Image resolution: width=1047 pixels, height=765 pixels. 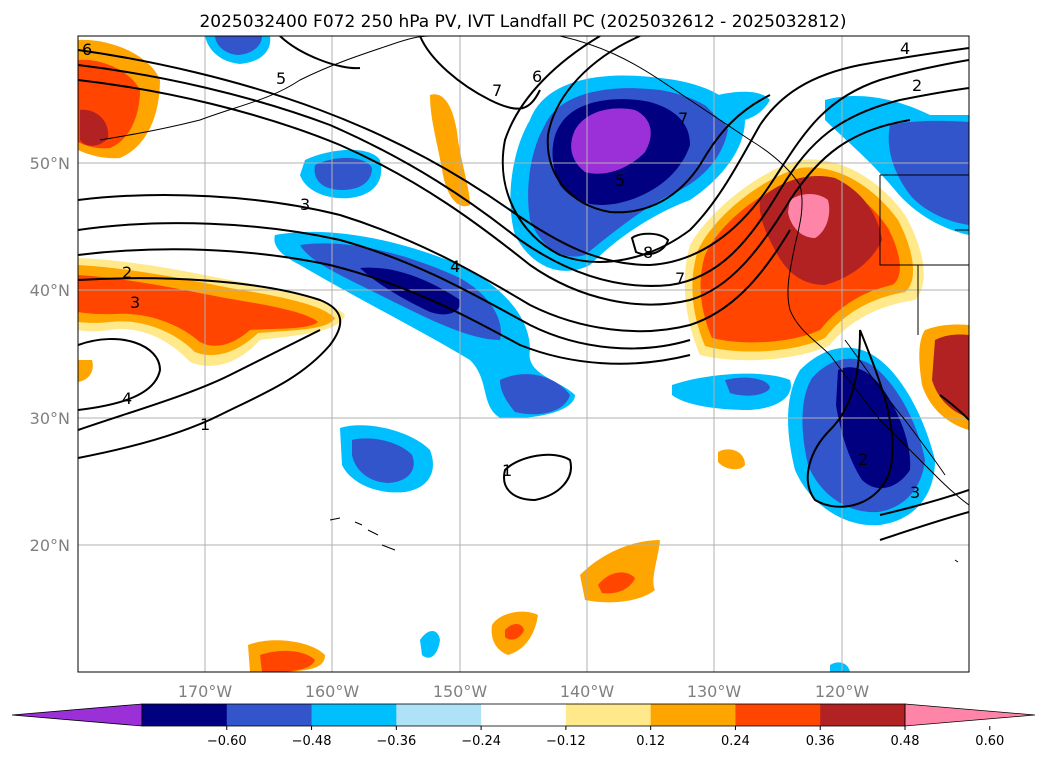 I want to click on colorbar-tick-label: 0.36, so click(x=820, y=741).